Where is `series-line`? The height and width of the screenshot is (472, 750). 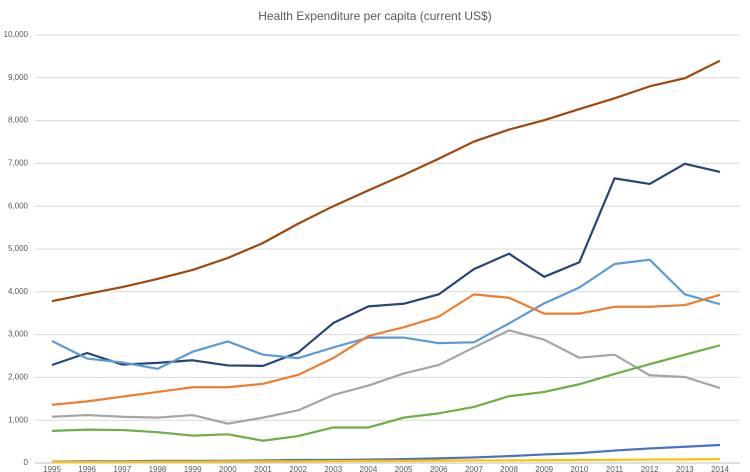 series-line is located at coordinates (386, 461).